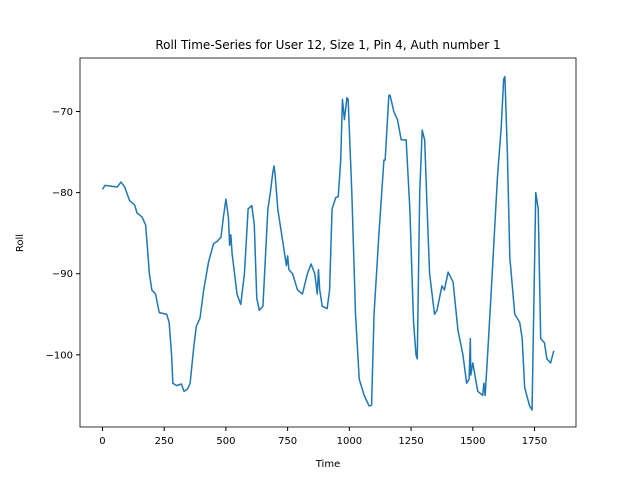 This screenshot has height=484, width=640. What do you see at coordinates (20, 243) in the screenshot?
I see `y-axis-label: Roll` at bounding box center [20, 243].